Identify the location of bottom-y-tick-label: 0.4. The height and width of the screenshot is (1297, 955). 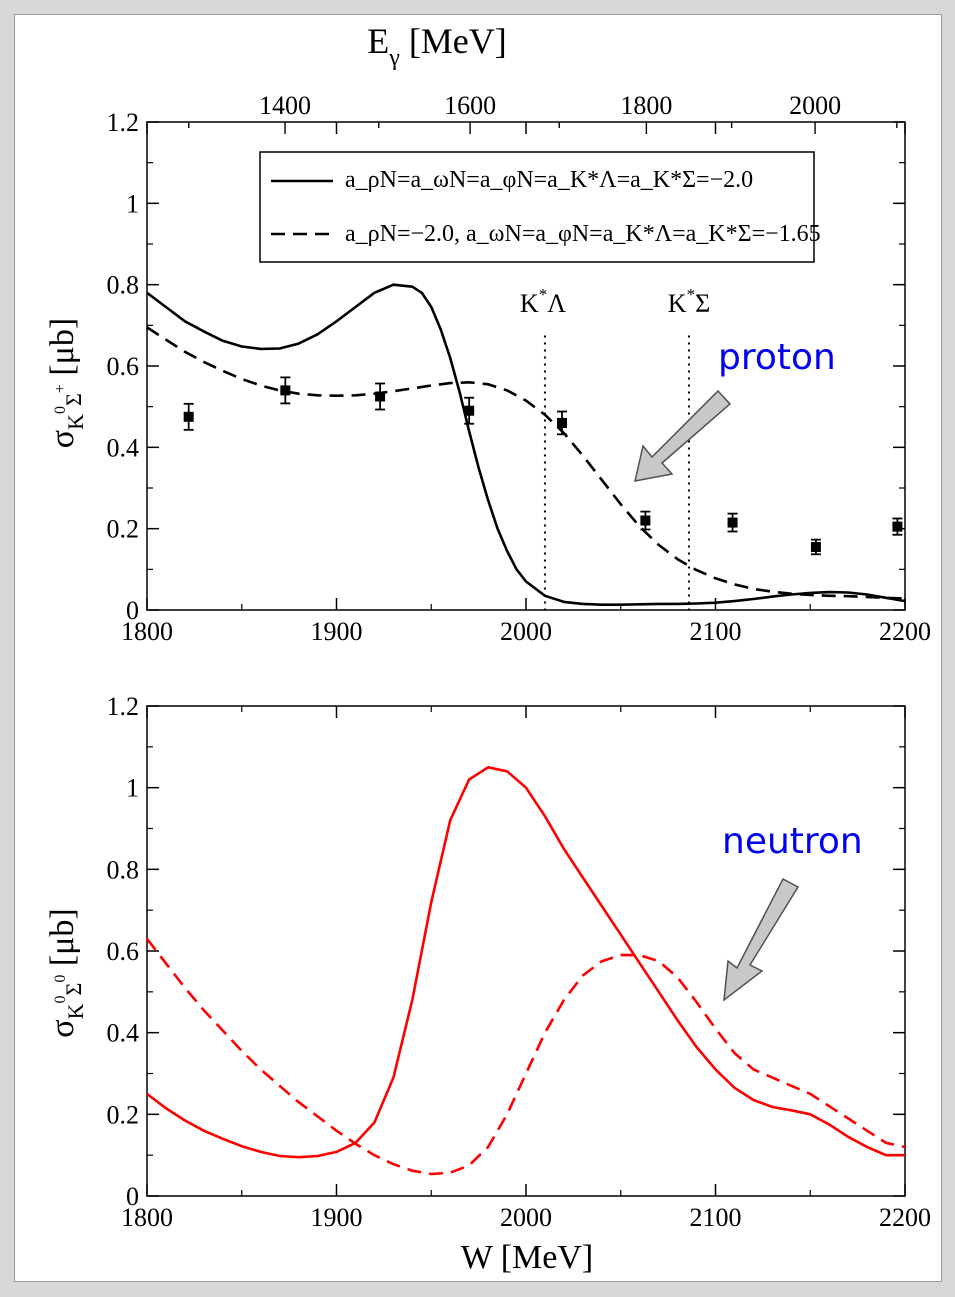
(123, 1033).